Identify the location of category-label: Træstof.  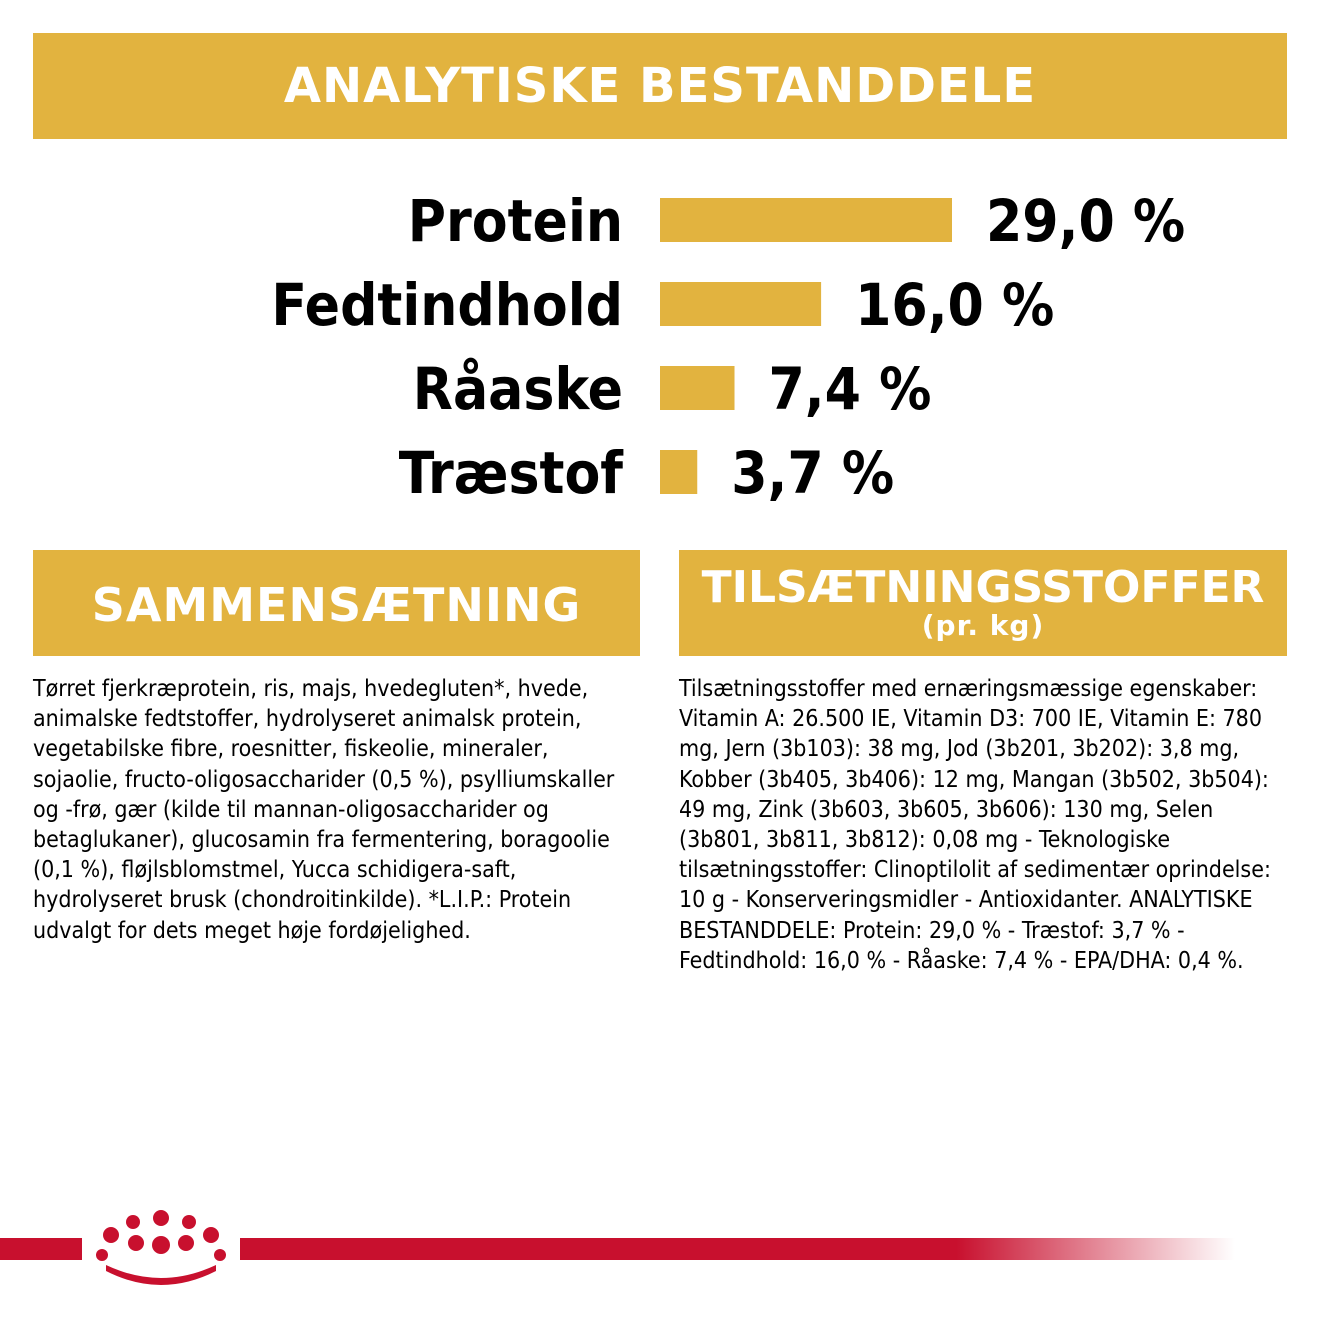
(512, 473).